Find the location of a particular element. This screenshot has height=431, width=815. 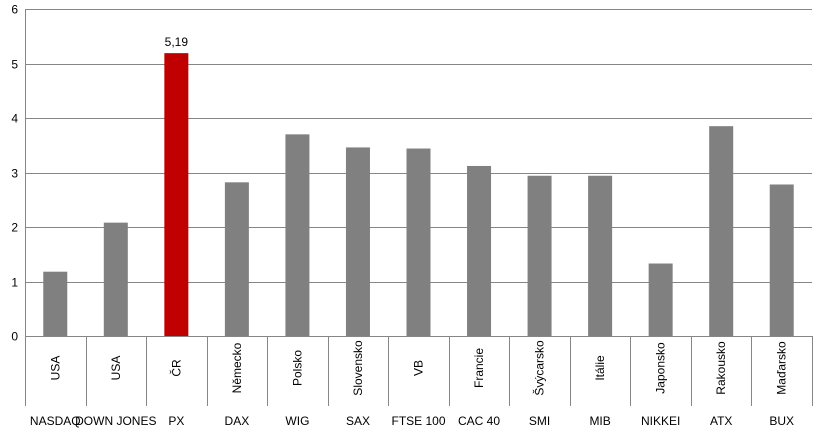

y-tick-label: 0 is located at coordinates (14, 337).